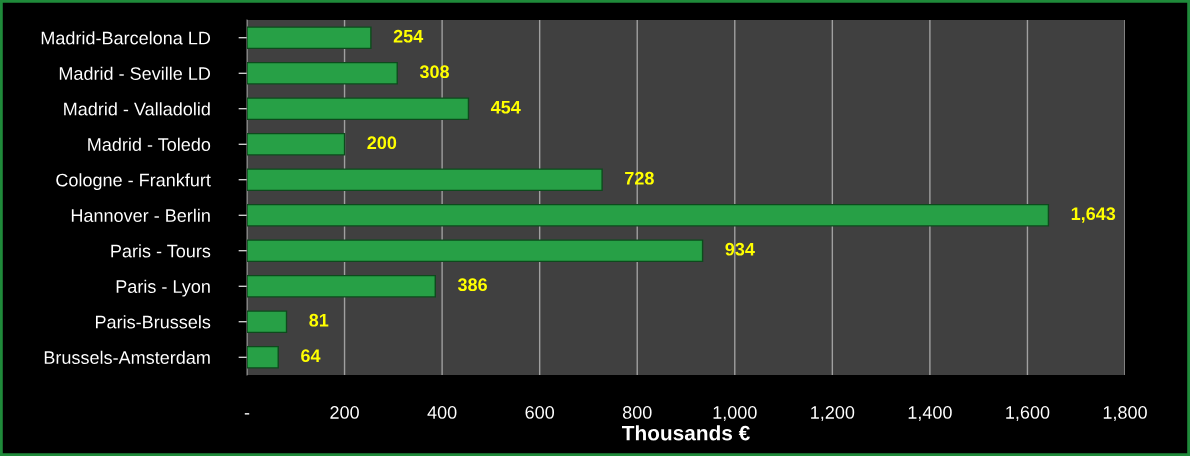  I want to click on data-label: 454, so click(505, 107).